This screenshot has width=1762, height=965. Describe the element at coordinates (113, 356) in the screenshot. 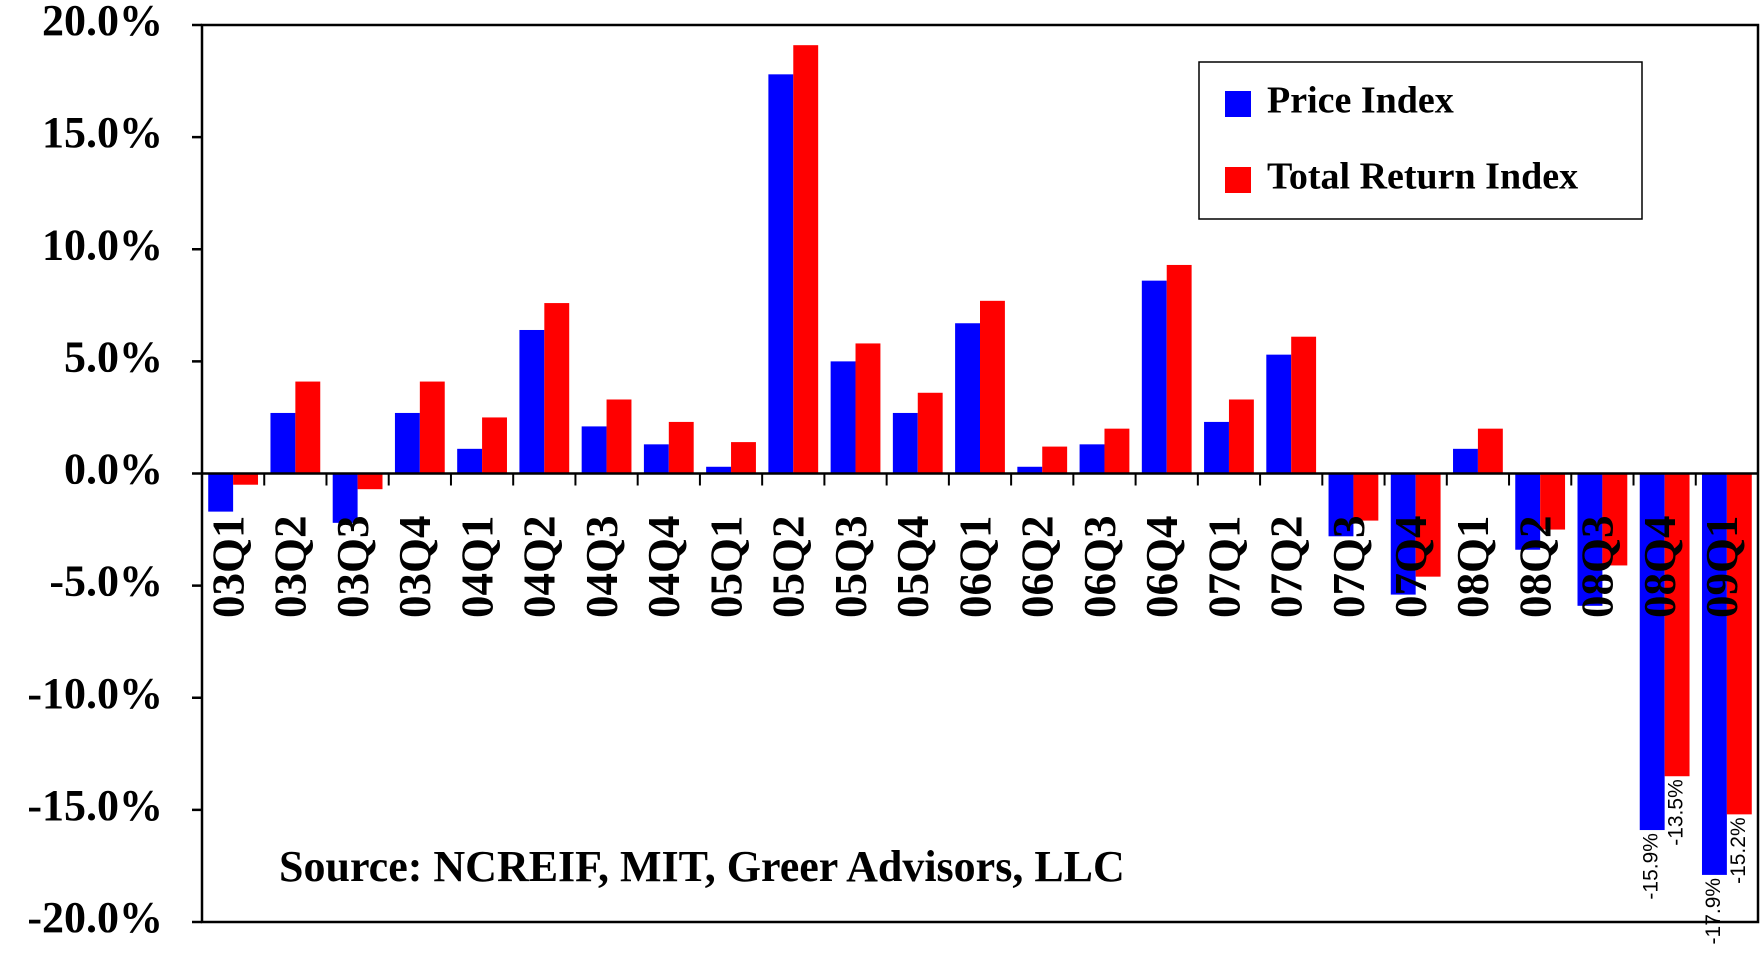

I see `y-tick-label: 5.0%` at that location.